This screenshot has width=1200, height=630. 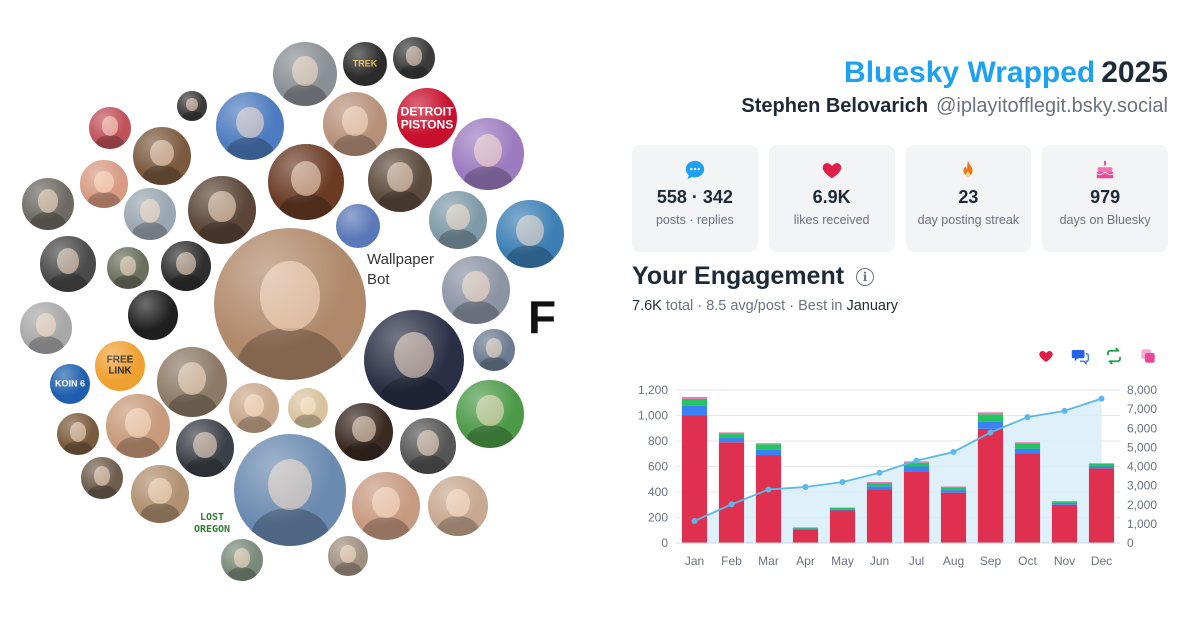 I want to click on user-handle: @iplayitofflegit.bsky.social, so click(x=1052, y=106).